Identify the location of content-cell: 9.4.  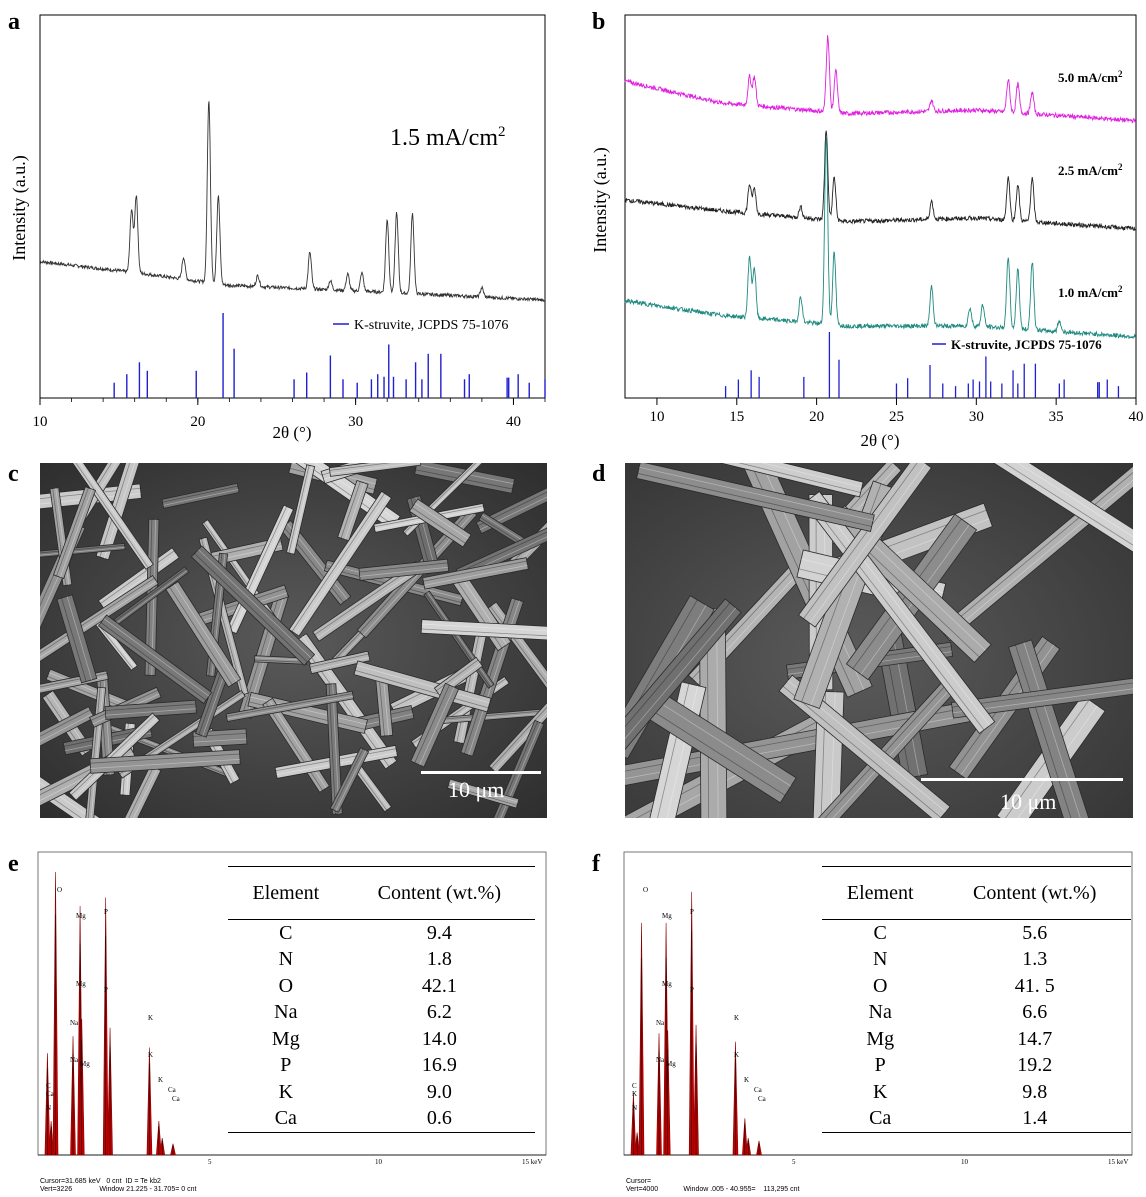
(439, 933).